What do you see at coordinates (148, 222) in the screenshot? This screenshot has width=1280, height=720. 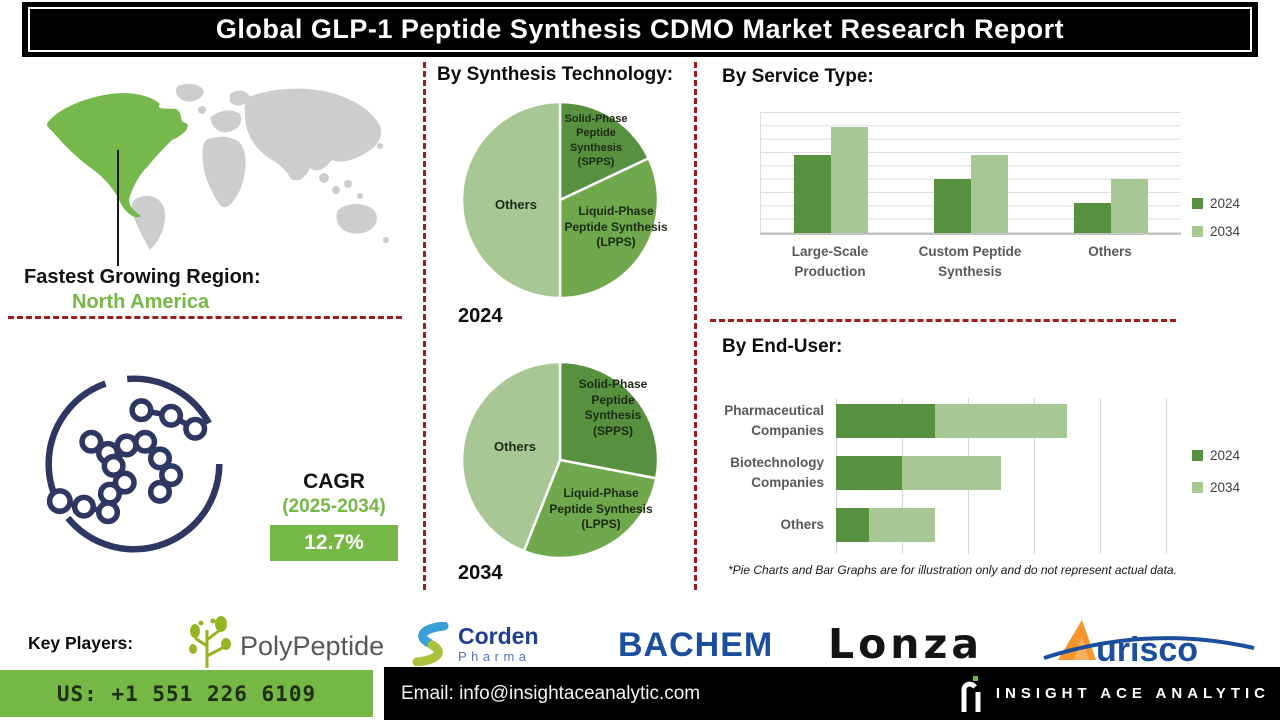 I see `south-america-shape` at bounding box center [148, 222].